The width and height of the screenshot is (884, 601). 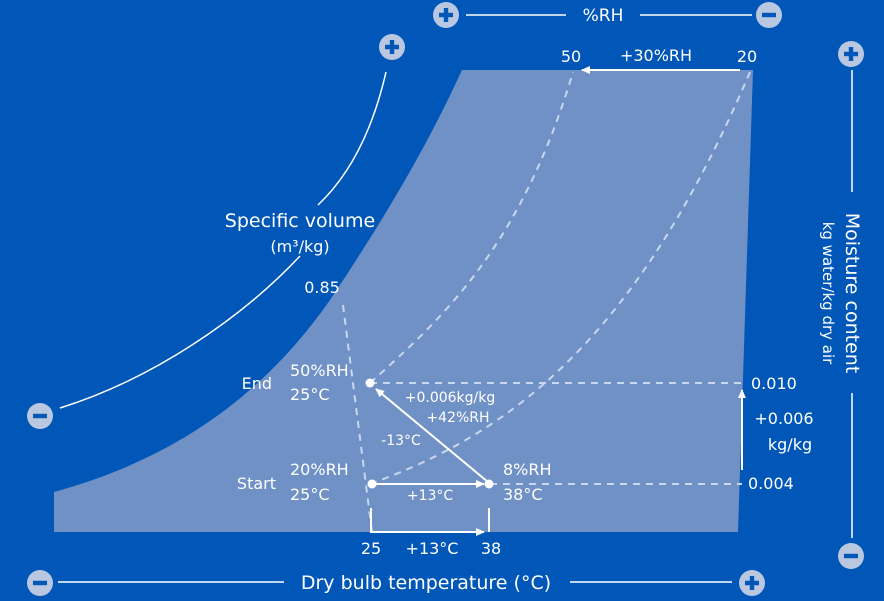 What do you see at coordinates (527, 469) in the screenshot?
I see `mid-rh: 8%RH` at bounding box center [527, 469].